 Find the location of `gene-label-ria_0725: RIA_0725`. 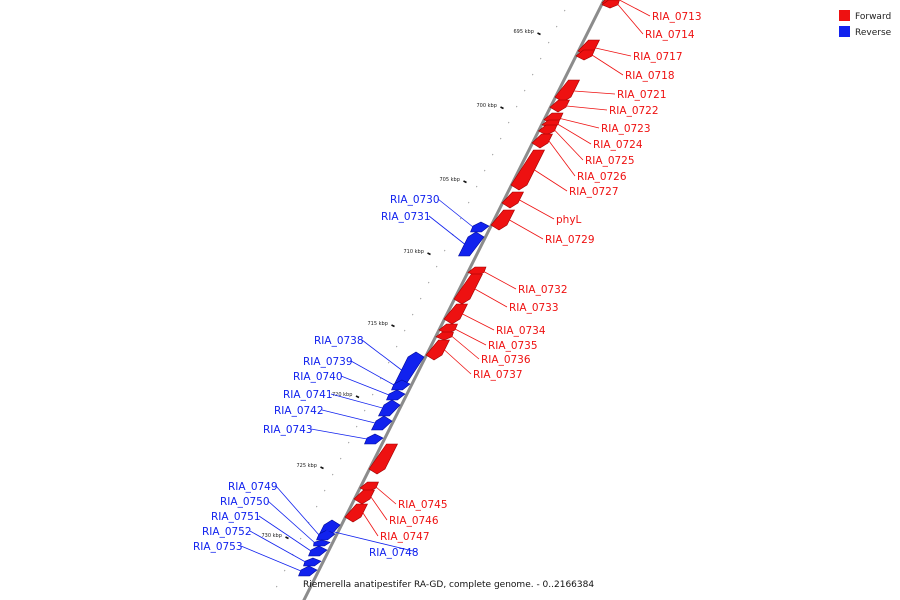

gene-label-ria_0725: RIA_0725 is located at coordinates (610, 161).